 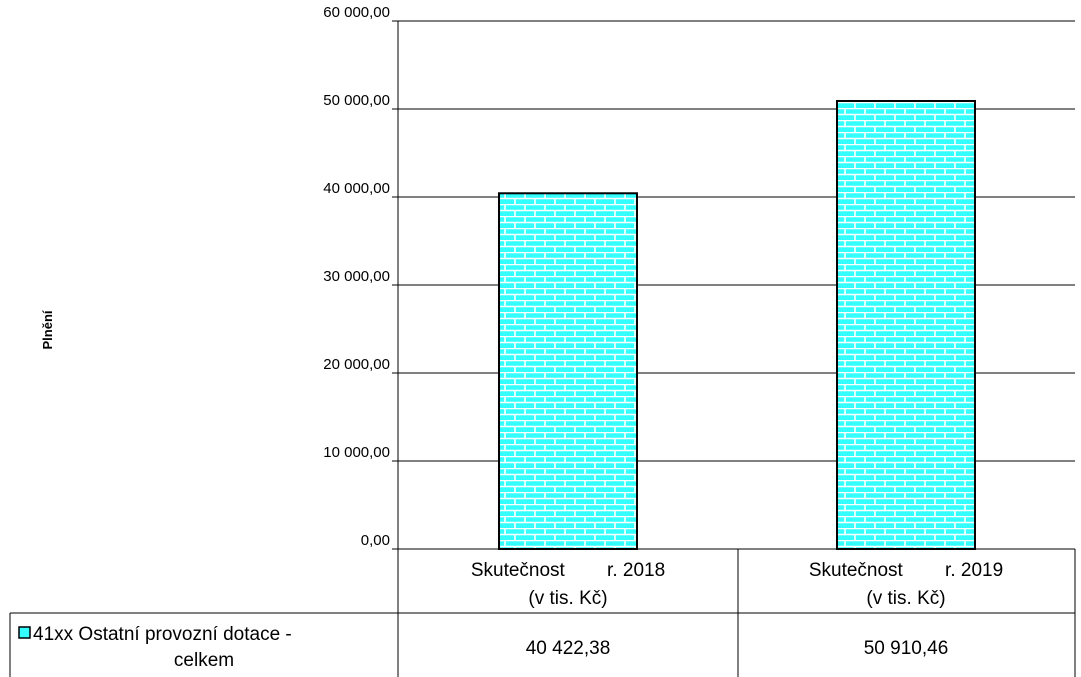 I want to click on y-tick-label: 40 000,00, so click(x=356, y=188).